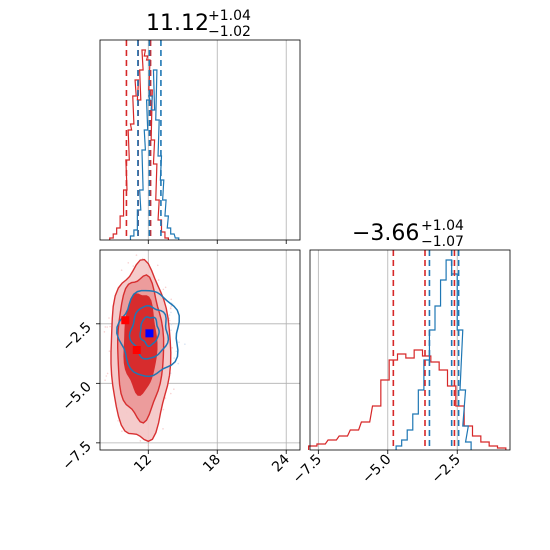  What do you see at coordinates (177, 23) in the screenshot?
I see `title-param-1-value: 11.12` at bounding box center [177, 23].